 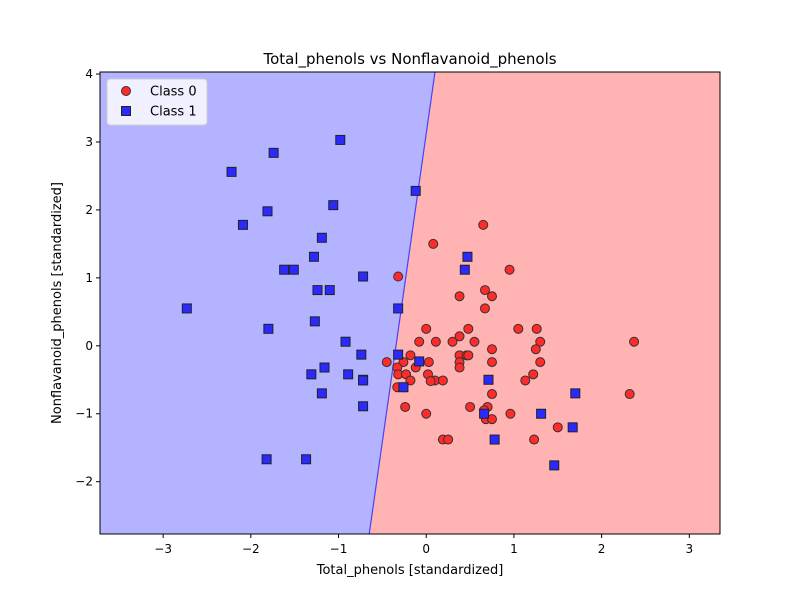 I want to click on x-tick-label: 3, so click(x=689, y=549).